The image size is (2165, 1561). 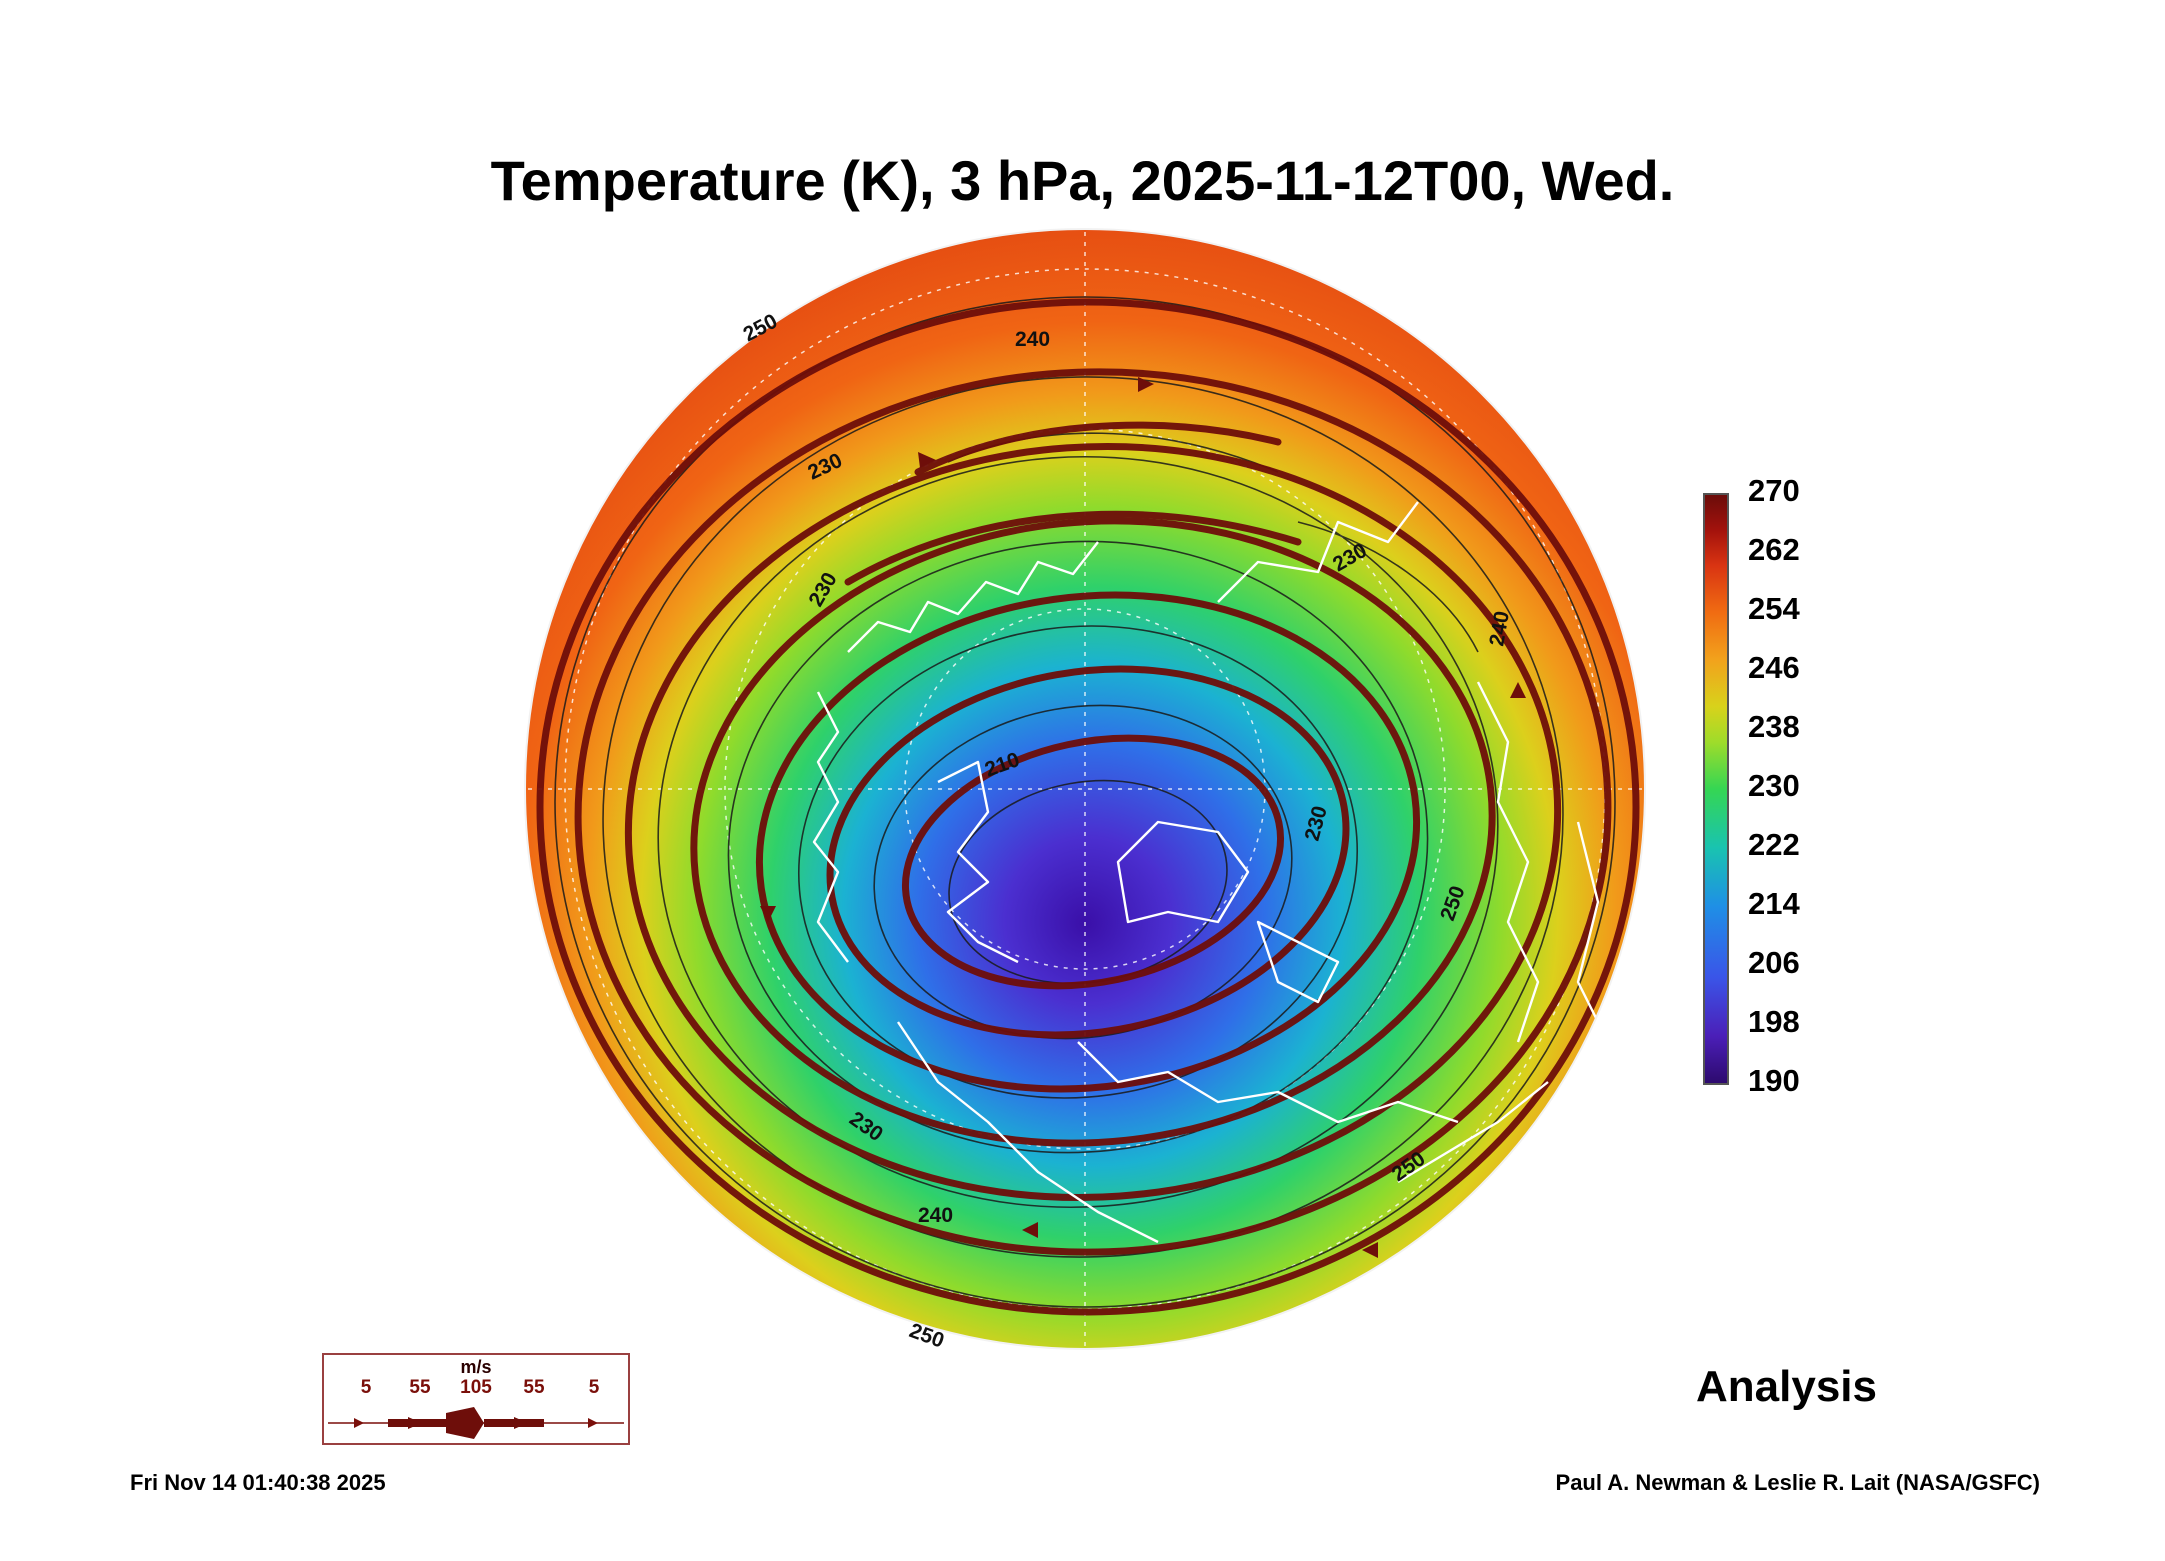 I want to click on contour-label-240-top: 240, so click(x=1032, y=339).